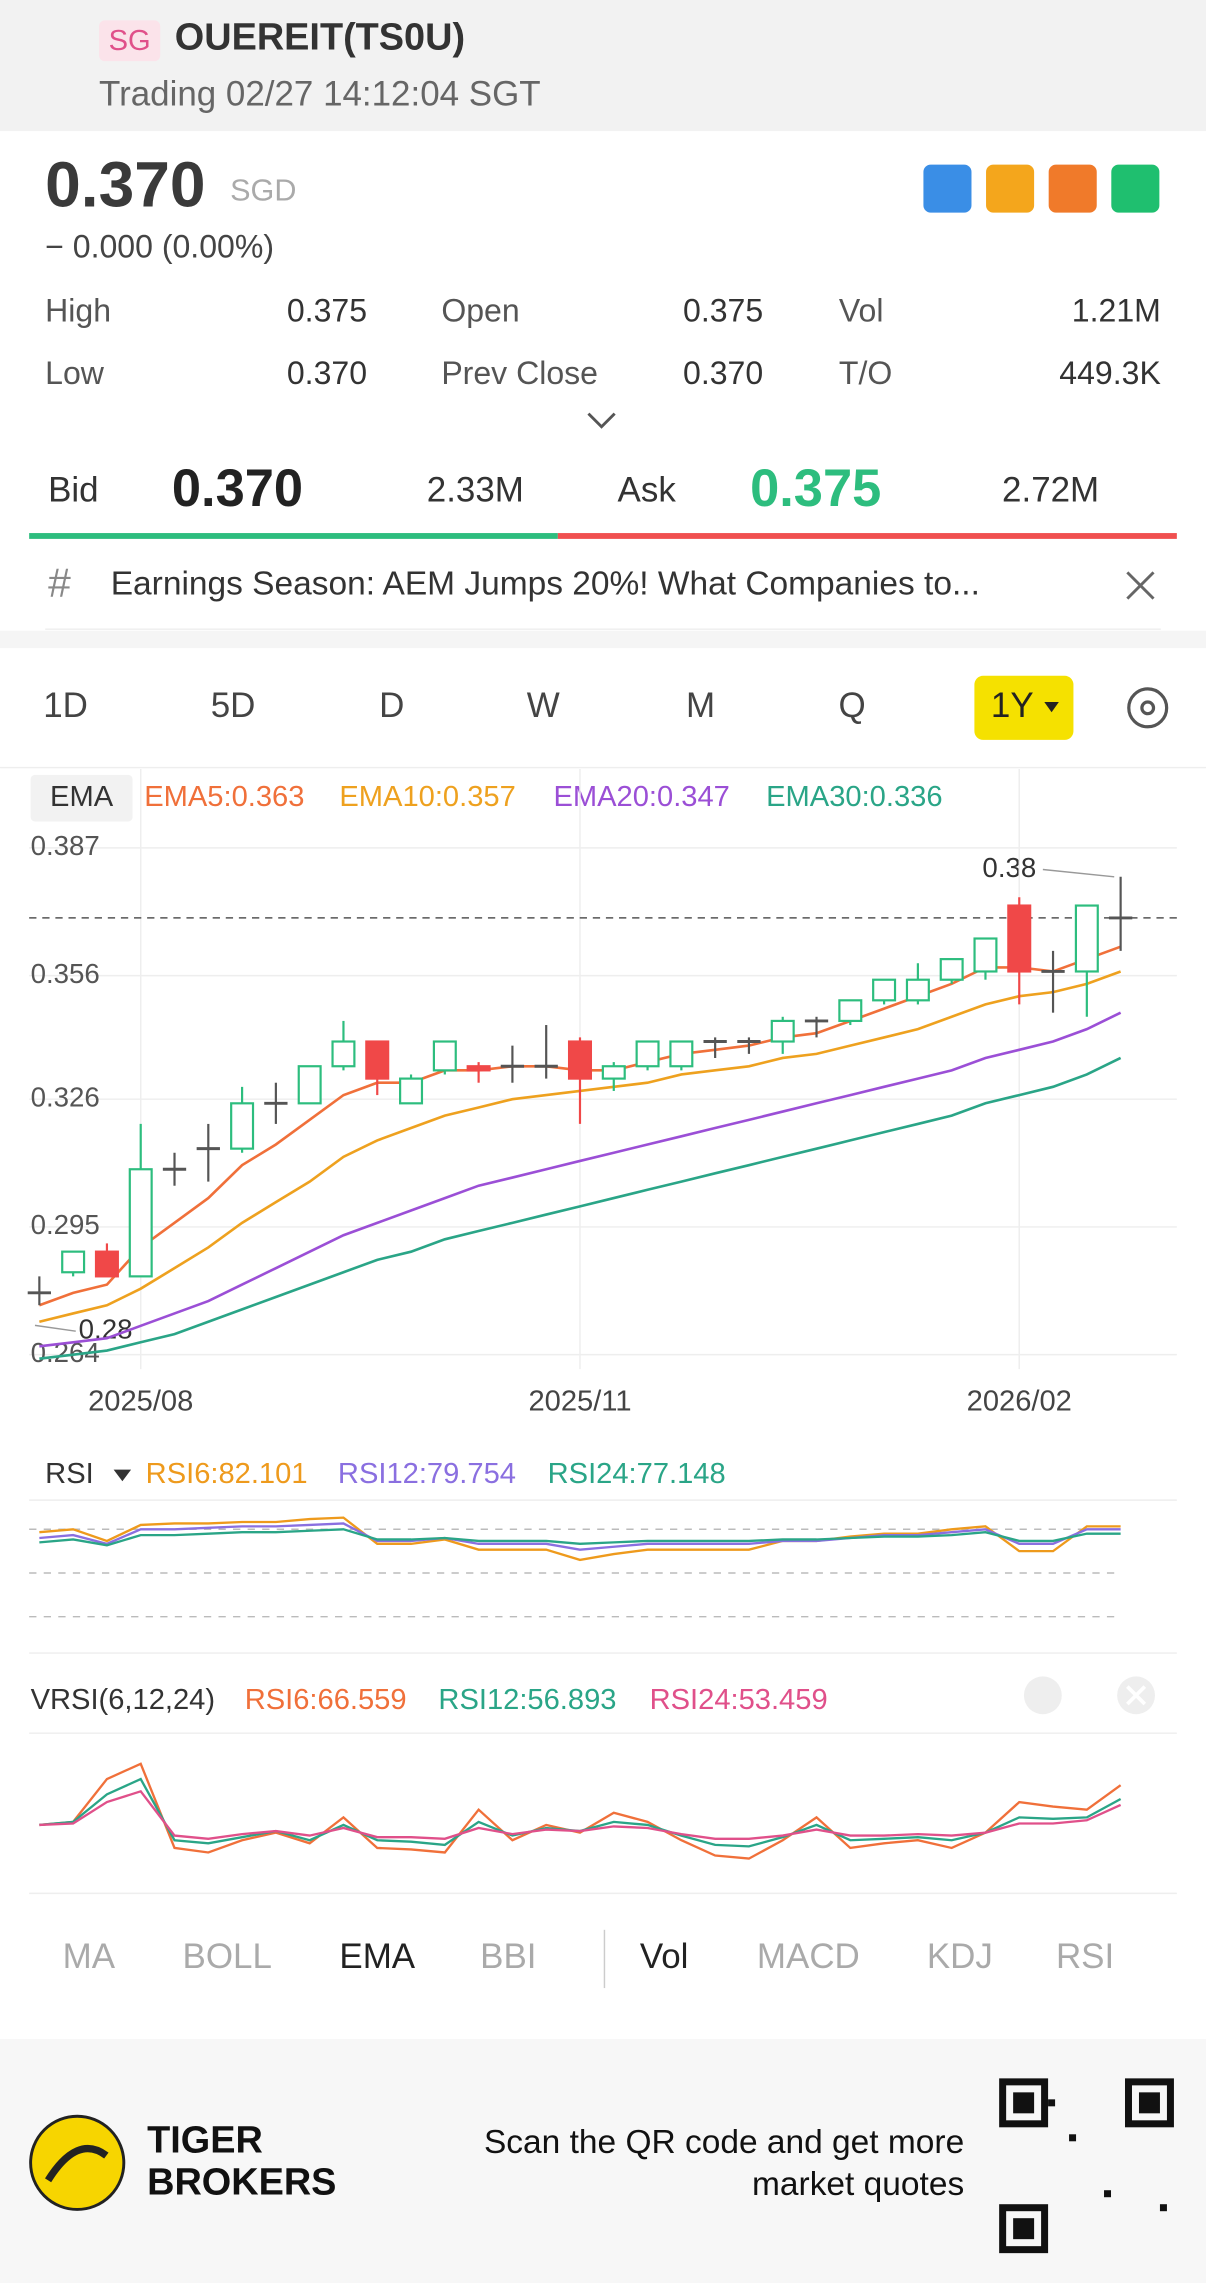  What do you see at coordinates (1051, 707) in the screenshot?
I see `period-caret` at bounding box center [1051, 707].